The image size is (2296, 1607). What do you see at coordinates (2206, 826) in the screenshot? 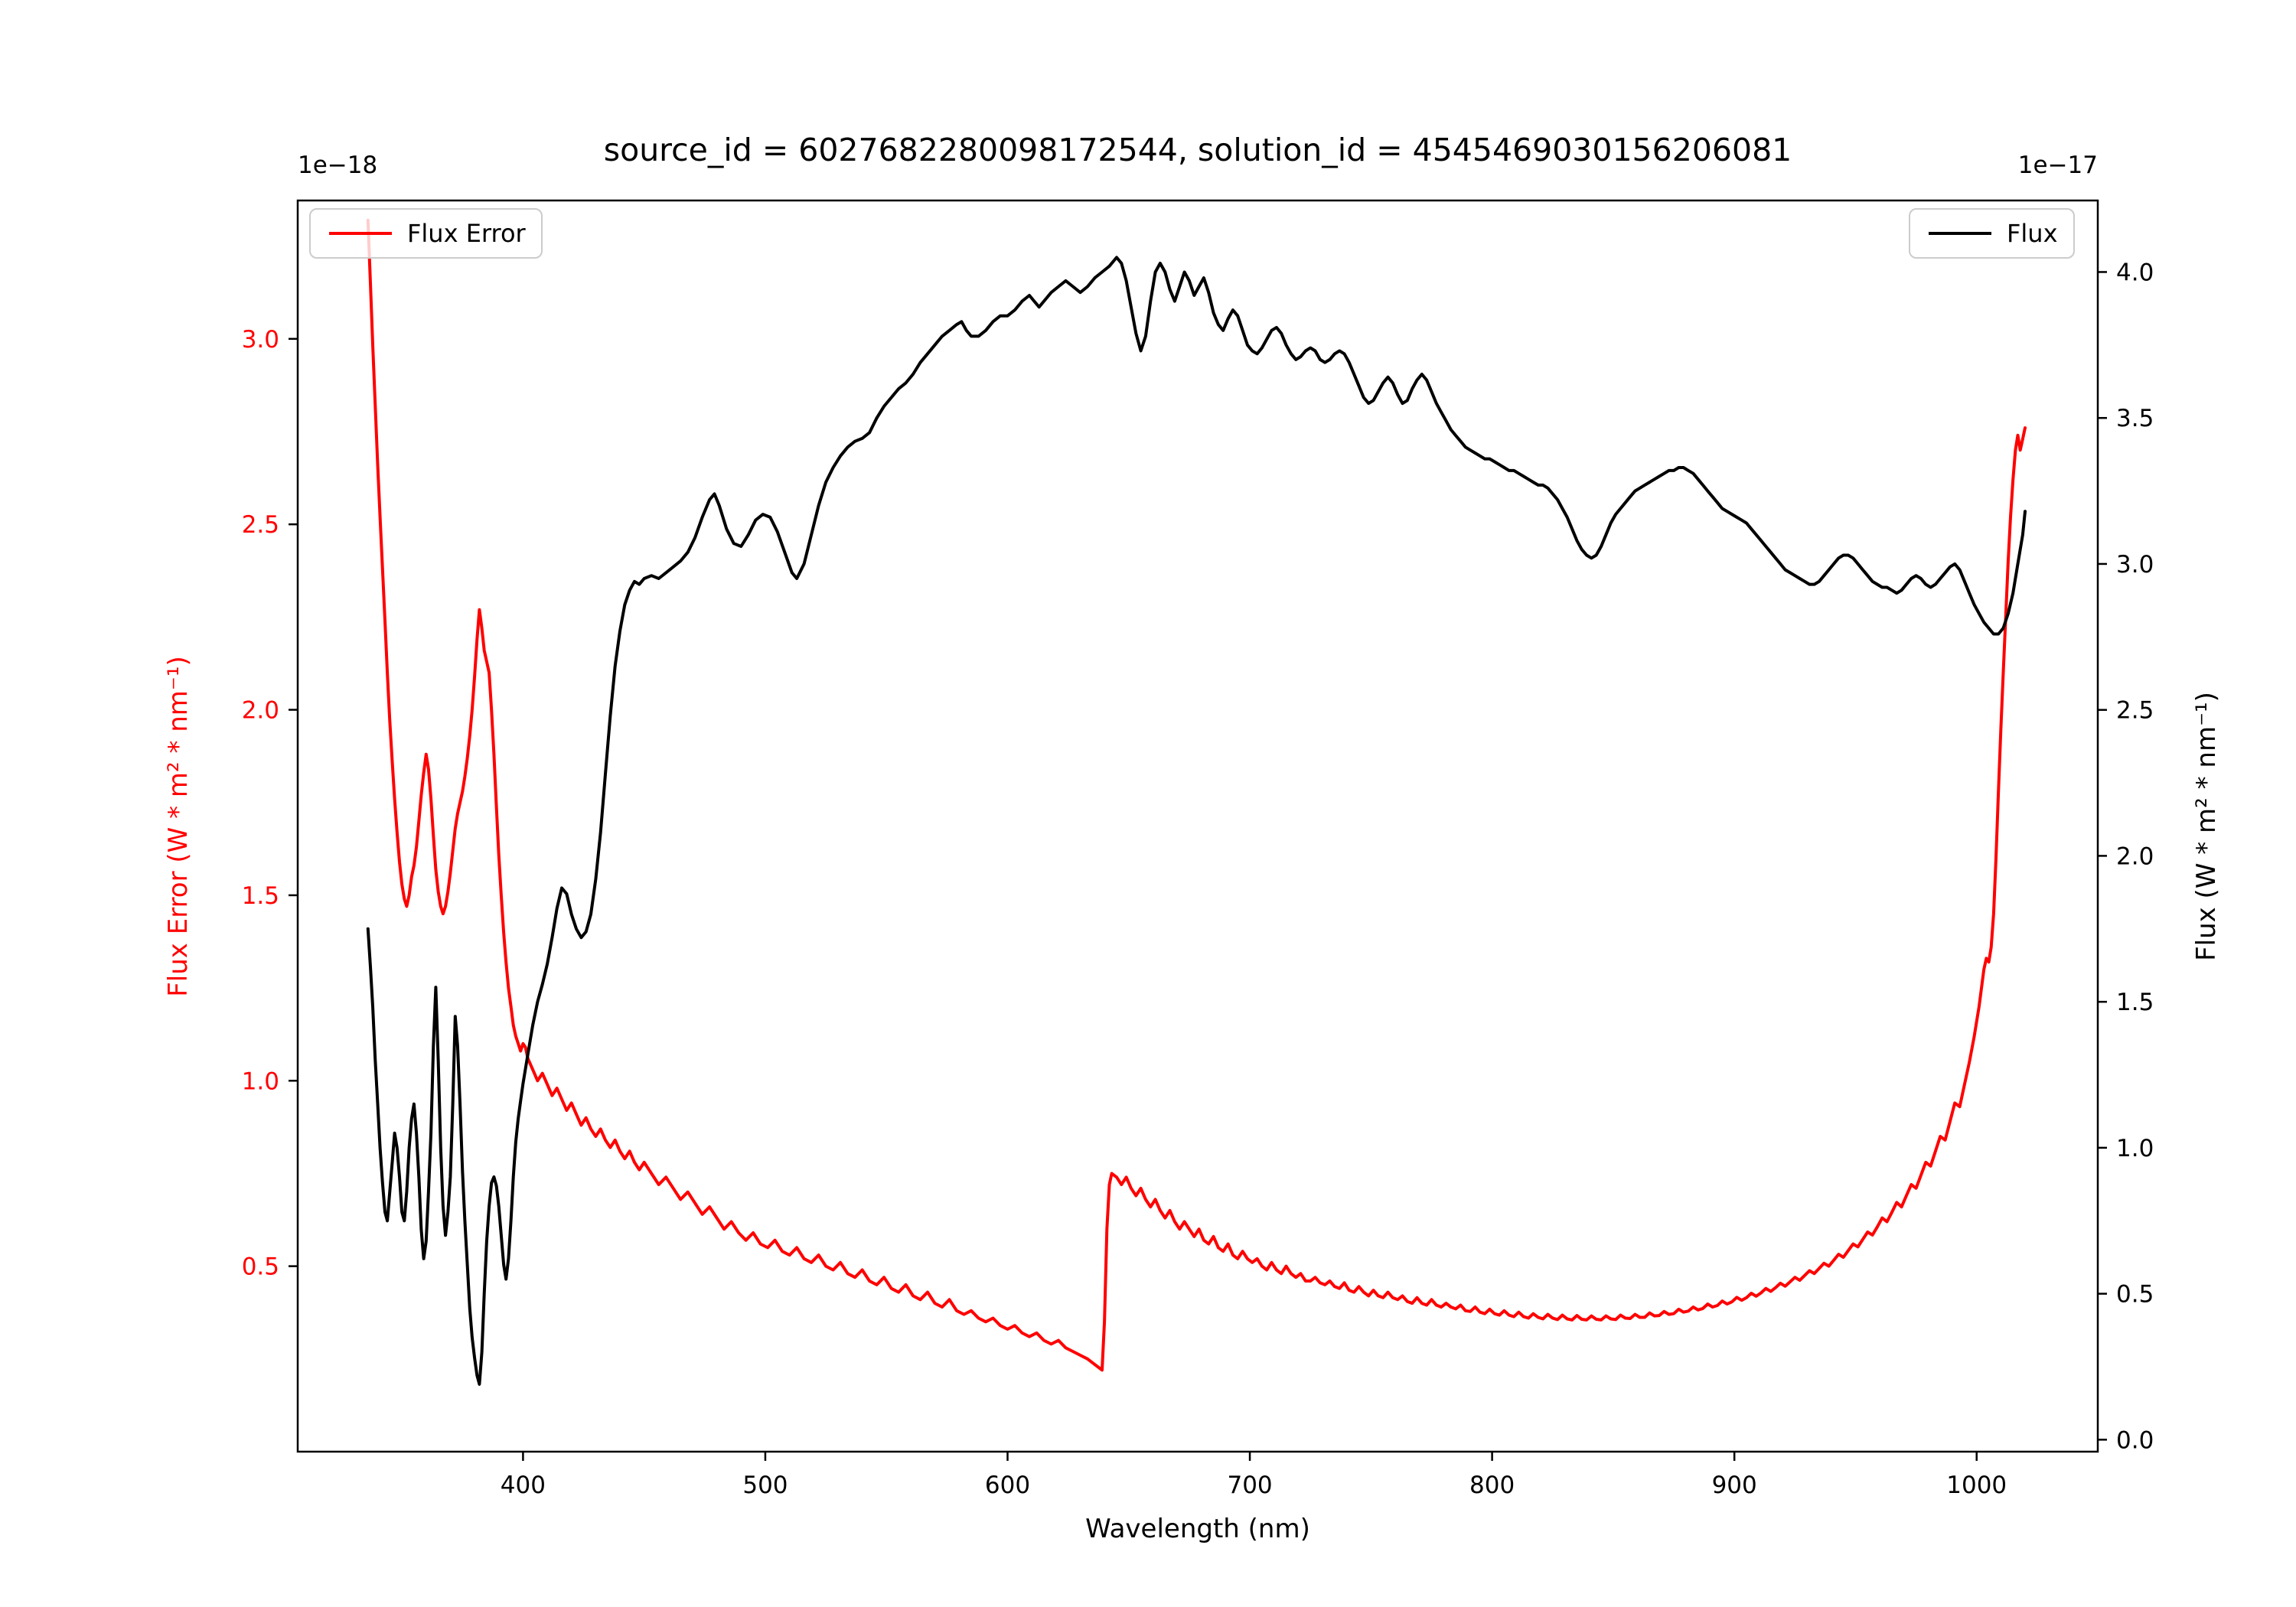
I see `right-y-axis-label: Flux (W * m² * nm⁻¹)` at bounding box center [2206, 826].